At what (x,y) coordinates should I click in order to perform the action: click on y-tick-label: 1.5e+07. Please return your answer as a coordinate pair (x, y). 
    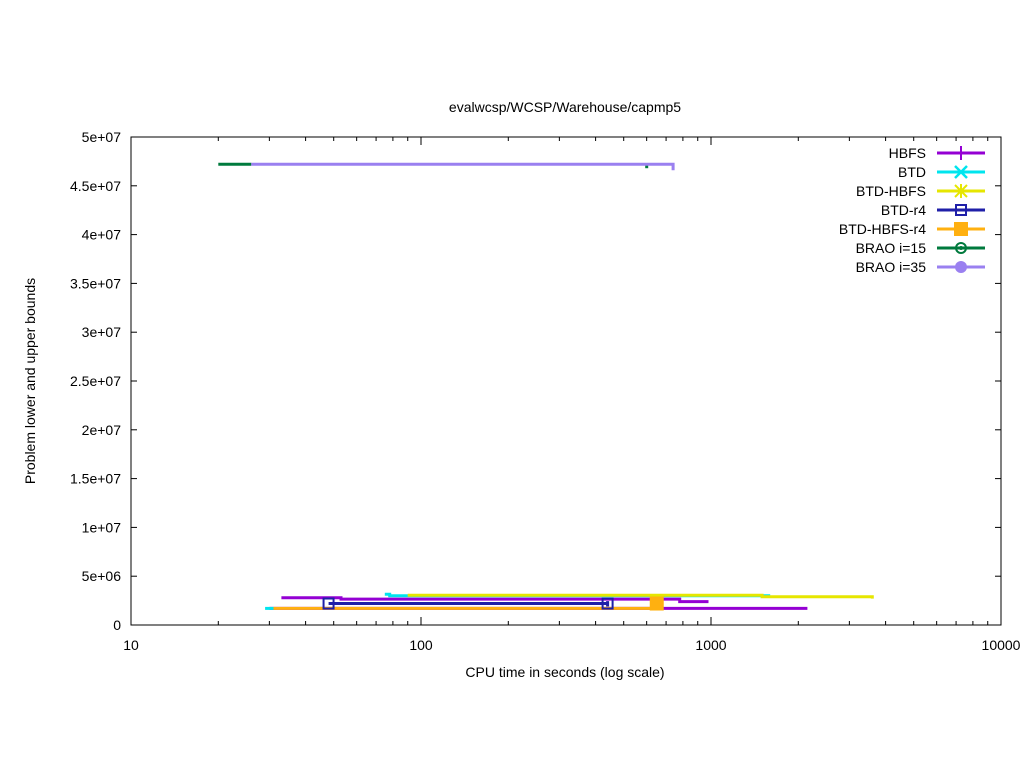
    Looking at the image, I should click on (95, 479).